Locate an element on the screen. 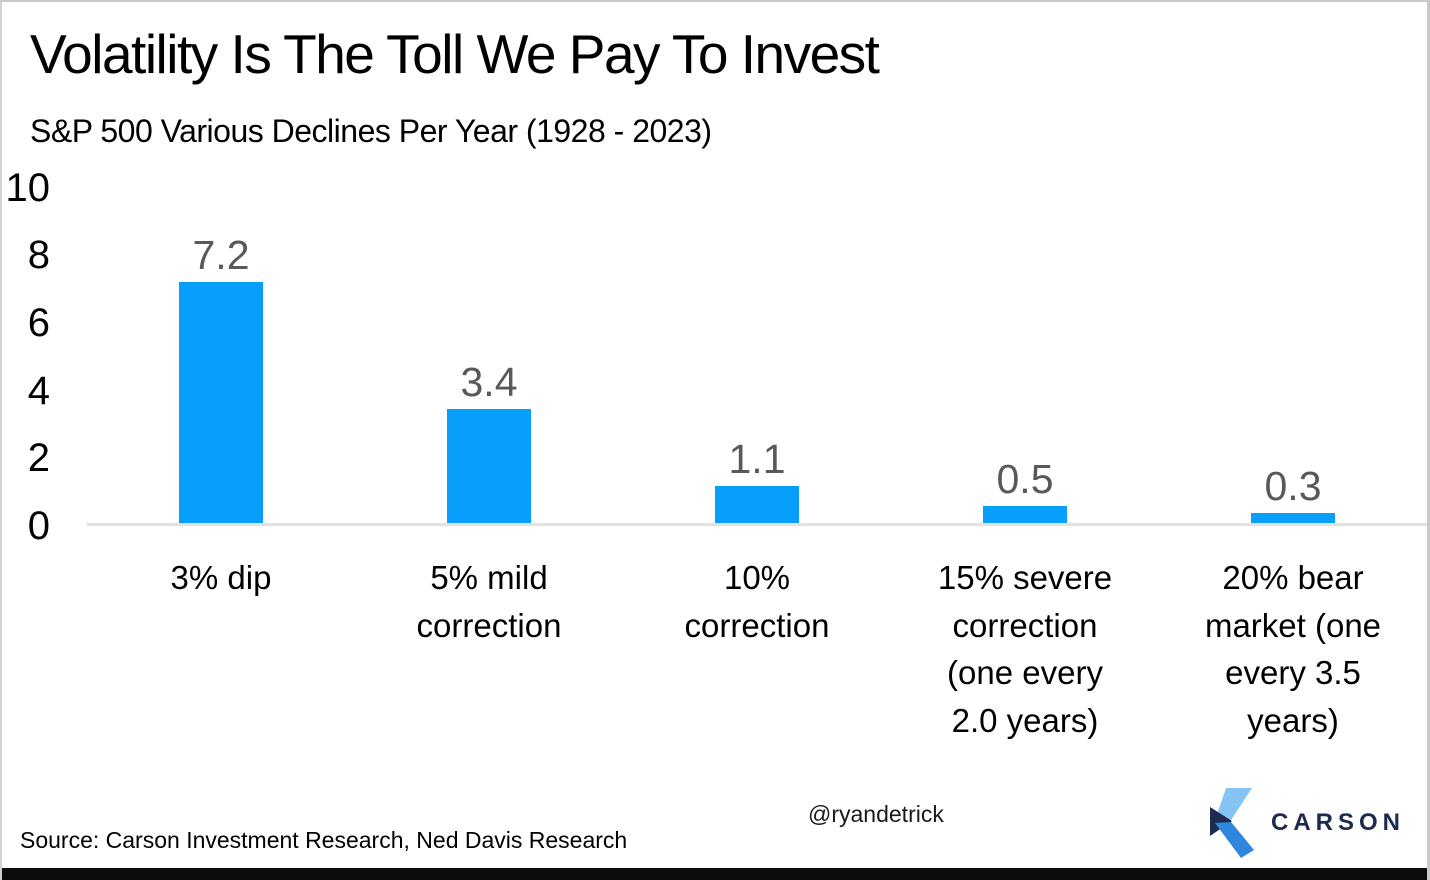  category-label: 5% mild correction is located at coordinates (489, 601).